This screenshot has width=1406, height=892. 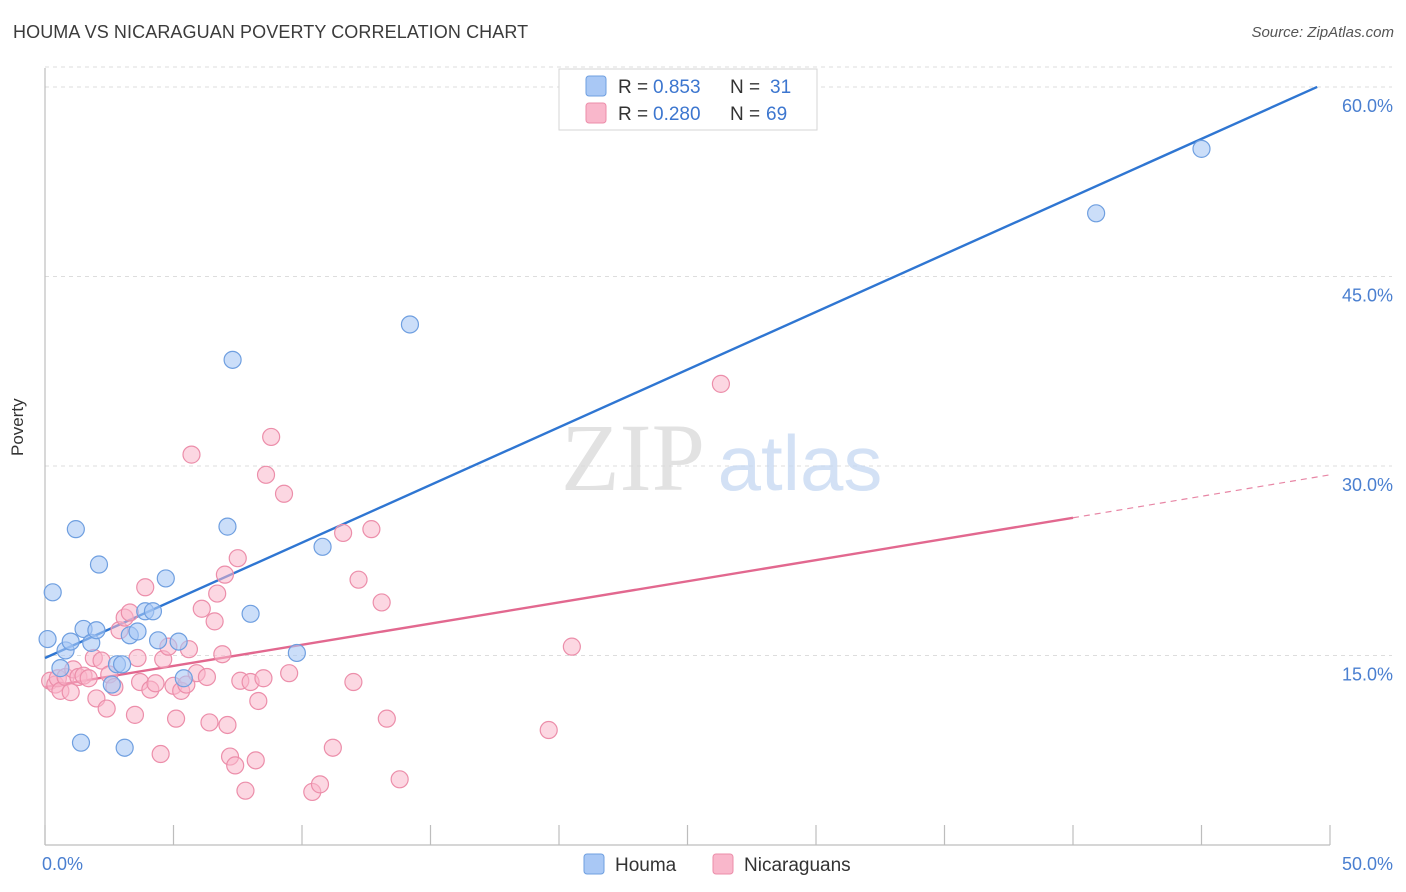 I want to click on legend-r-value-nicaraguans: 0.280, so click(x=677, y=114).